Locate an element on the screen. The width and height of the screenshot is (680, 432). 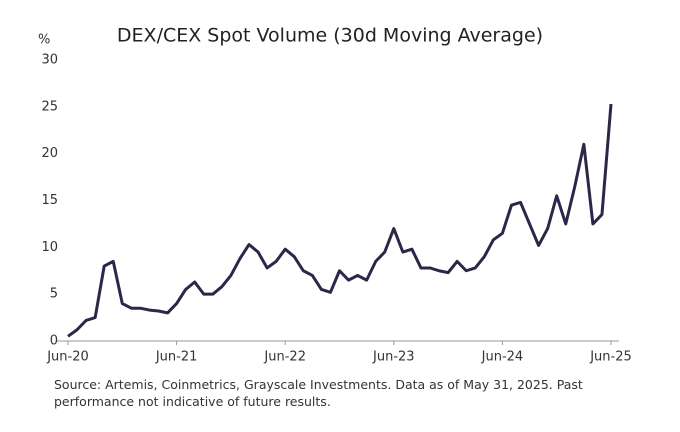
y-tick-label: 30 is located at coordinates (49, 60).